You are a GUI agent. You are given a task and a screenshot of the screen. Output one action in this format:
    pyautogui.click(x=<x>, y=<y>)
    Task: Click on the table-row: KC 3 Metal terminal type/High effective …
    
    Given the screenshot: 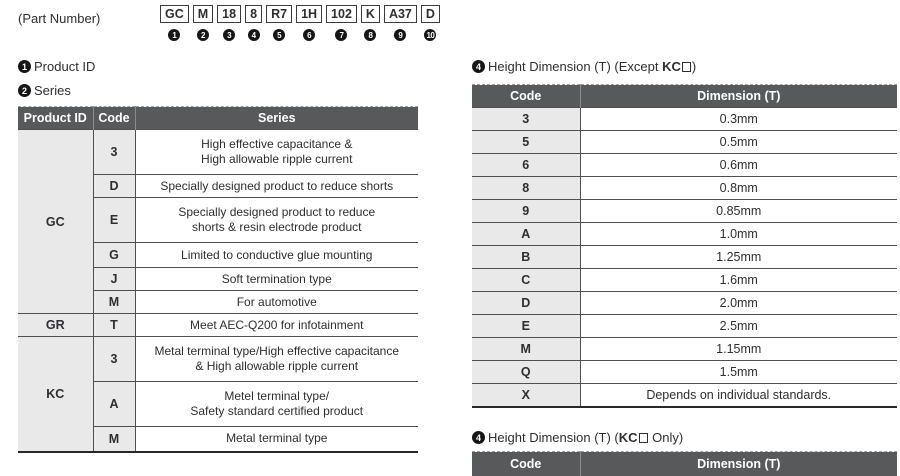 What is the action you would take?
    pyautogui.click(x=218, y=394)
    